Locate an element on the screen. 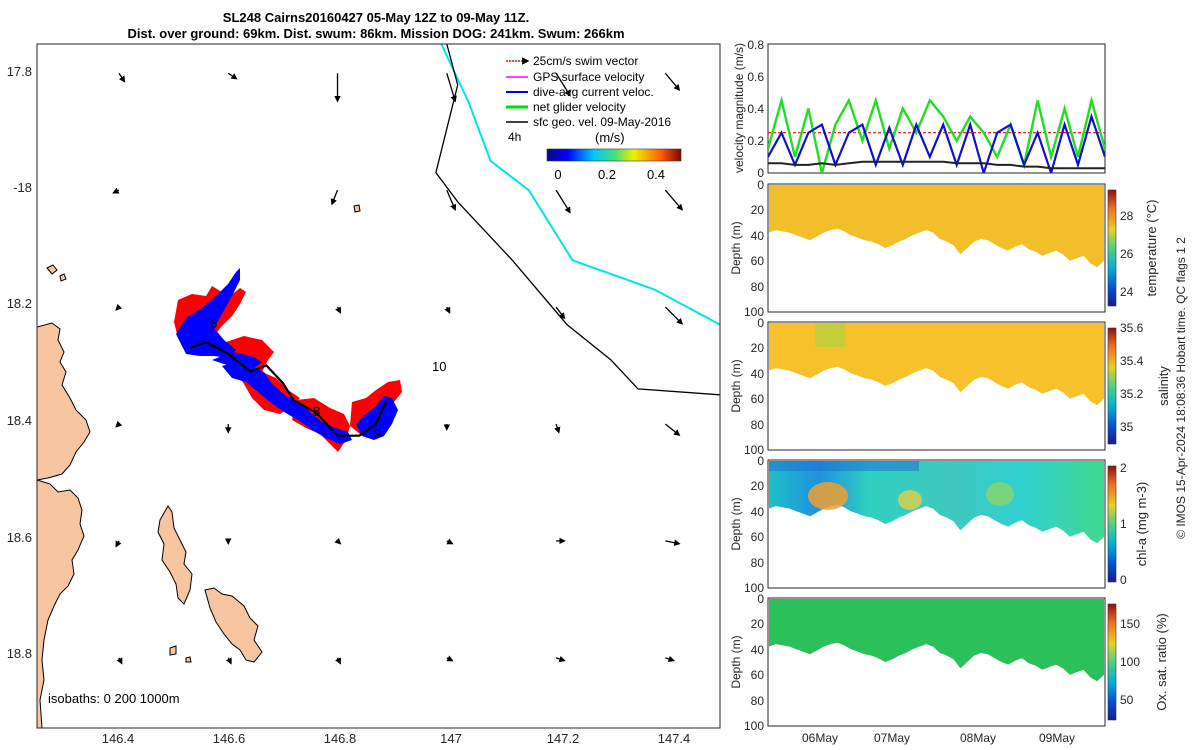 The height and width of the screenshot is (750, 1200). depth-tick: 80 is located at coordinates (758, 287).